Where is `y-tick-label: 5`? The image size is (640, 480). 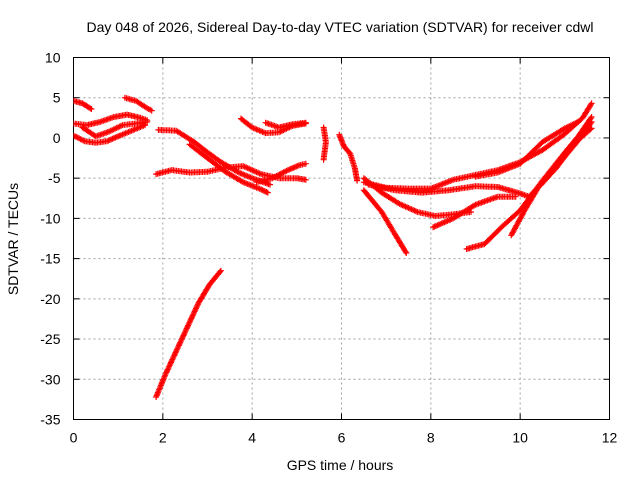 y-tick-label: 5 is located at coordinates (57, 98).